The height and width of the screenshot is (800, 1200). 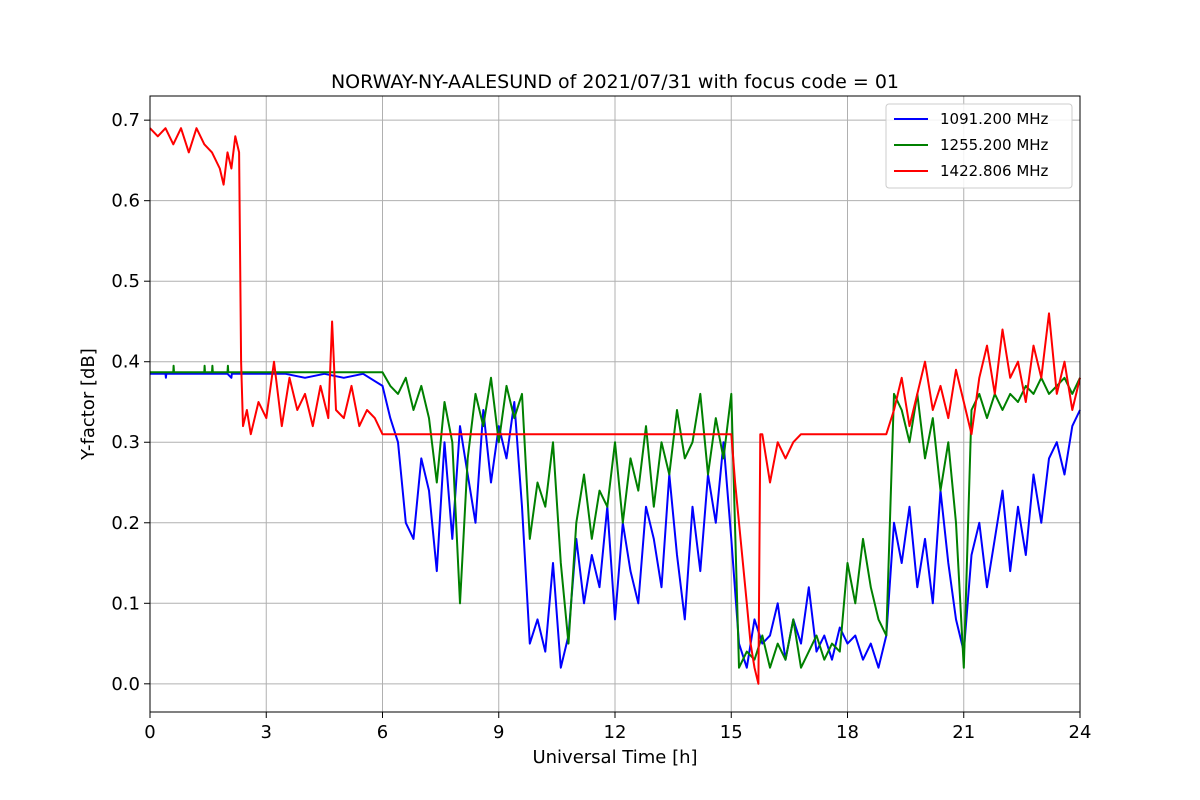 I want to click on x-tick-label: 18, so click(x=847, y=732).